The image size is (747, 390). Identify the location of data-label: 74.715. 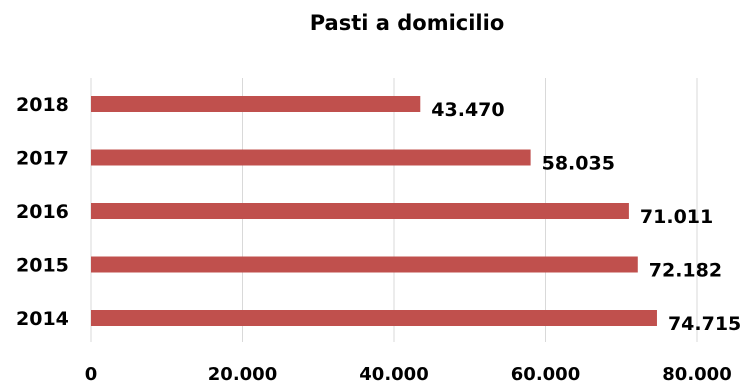
(704, 324).